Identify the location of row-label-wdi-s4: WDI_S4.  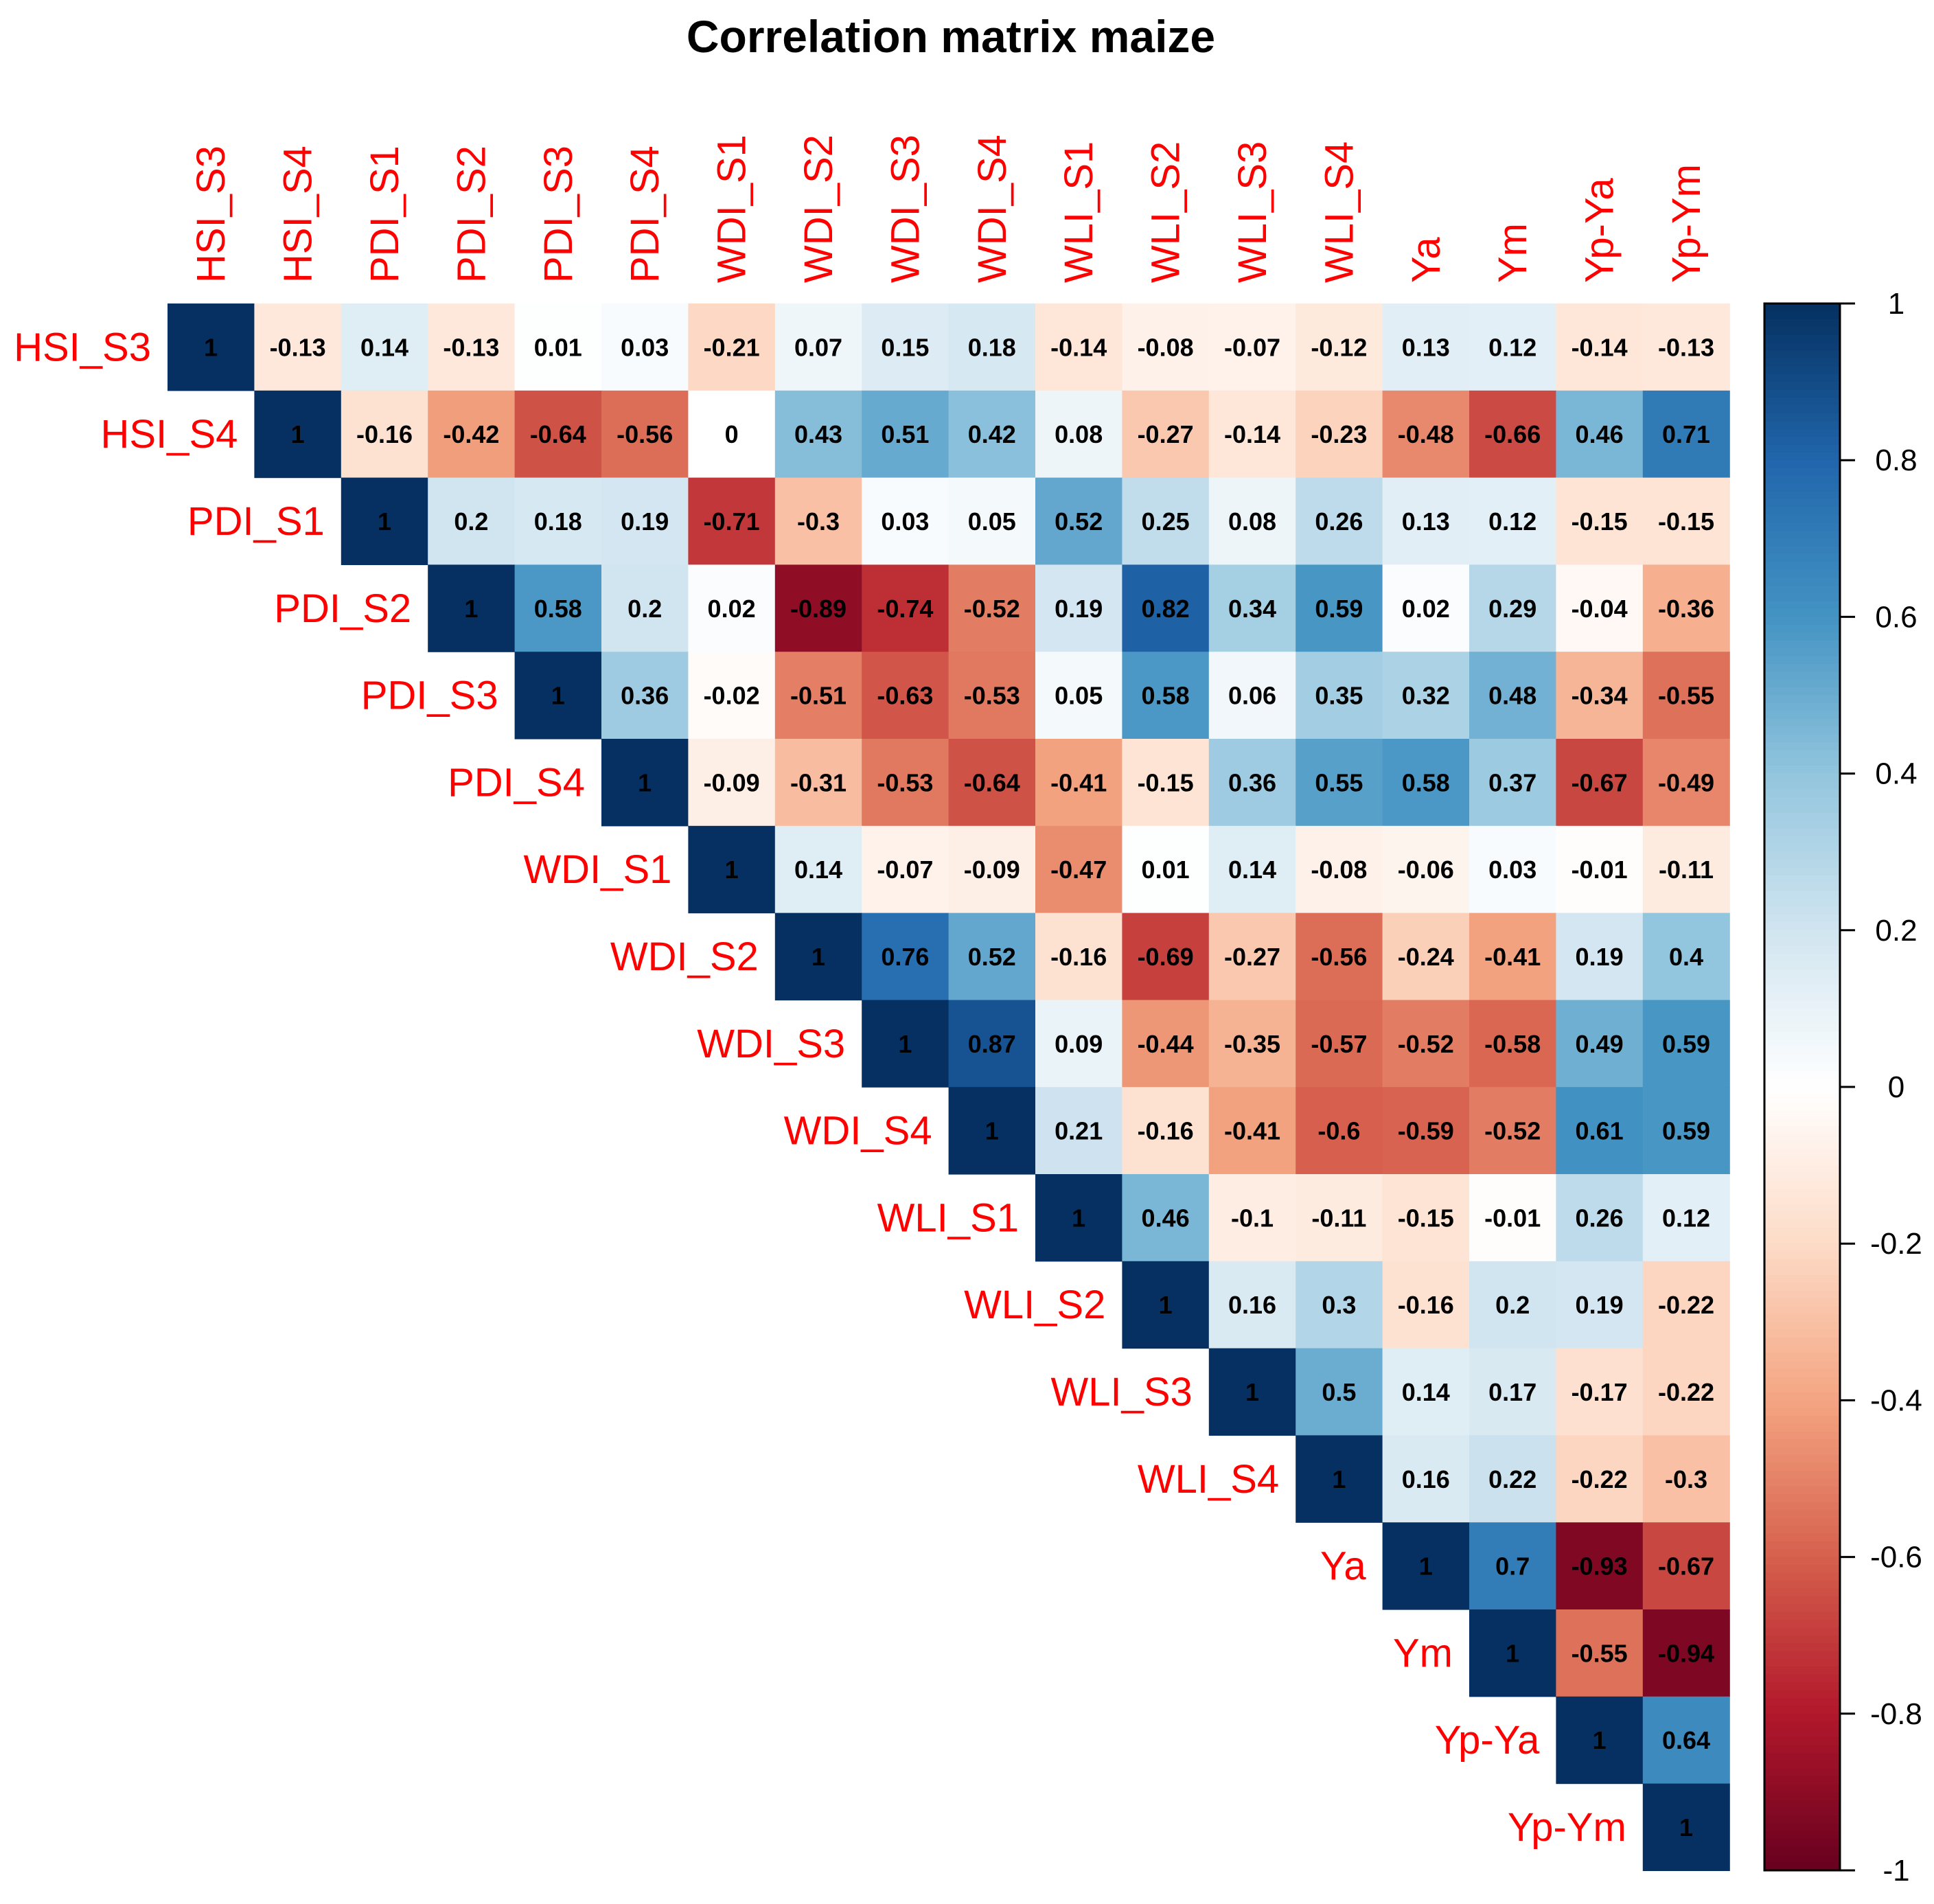
(858, 1131).